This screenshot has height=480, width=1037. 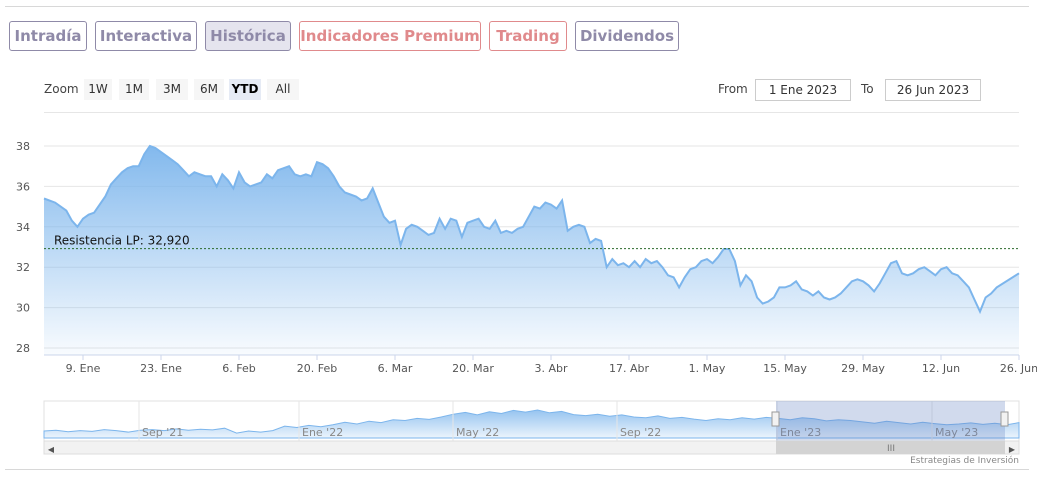 What do you see at coordinates (800, 432) in the screenshot?
I see `navigator-label: Ene '23` at bounding box center [800, 432].